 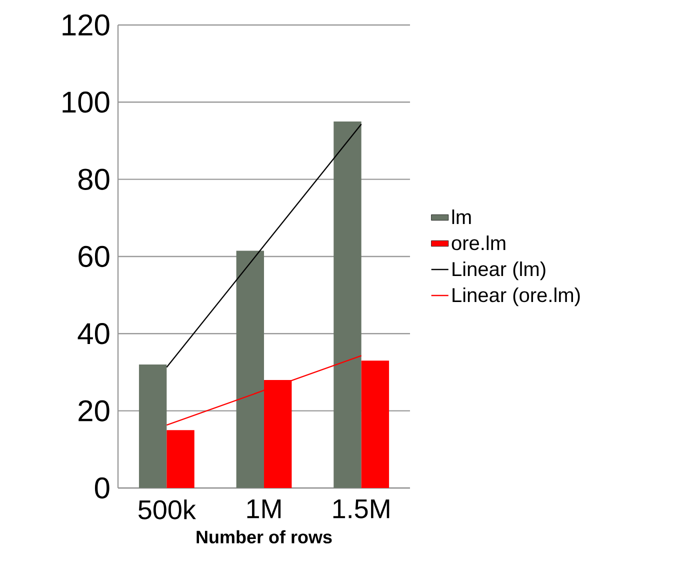 What do you see at coordinates (461, 217) in the screenshot?
I see `legend-label: lm` at bounding box center [461, 217].